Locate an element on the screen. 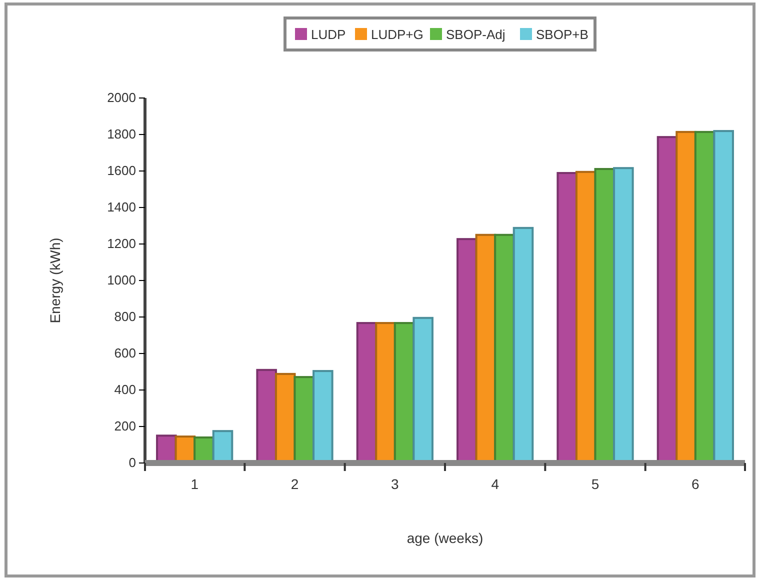 This screenshot has width=760, height=581. y-tick-label: 1600 is located at coordinates (121, 170).